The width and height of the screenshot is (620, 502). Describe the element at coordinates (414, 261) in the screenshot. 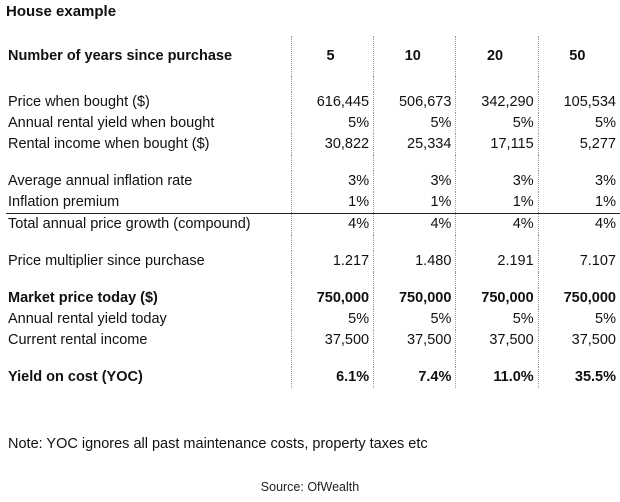

I see `cell-value: 1.480` at that location.